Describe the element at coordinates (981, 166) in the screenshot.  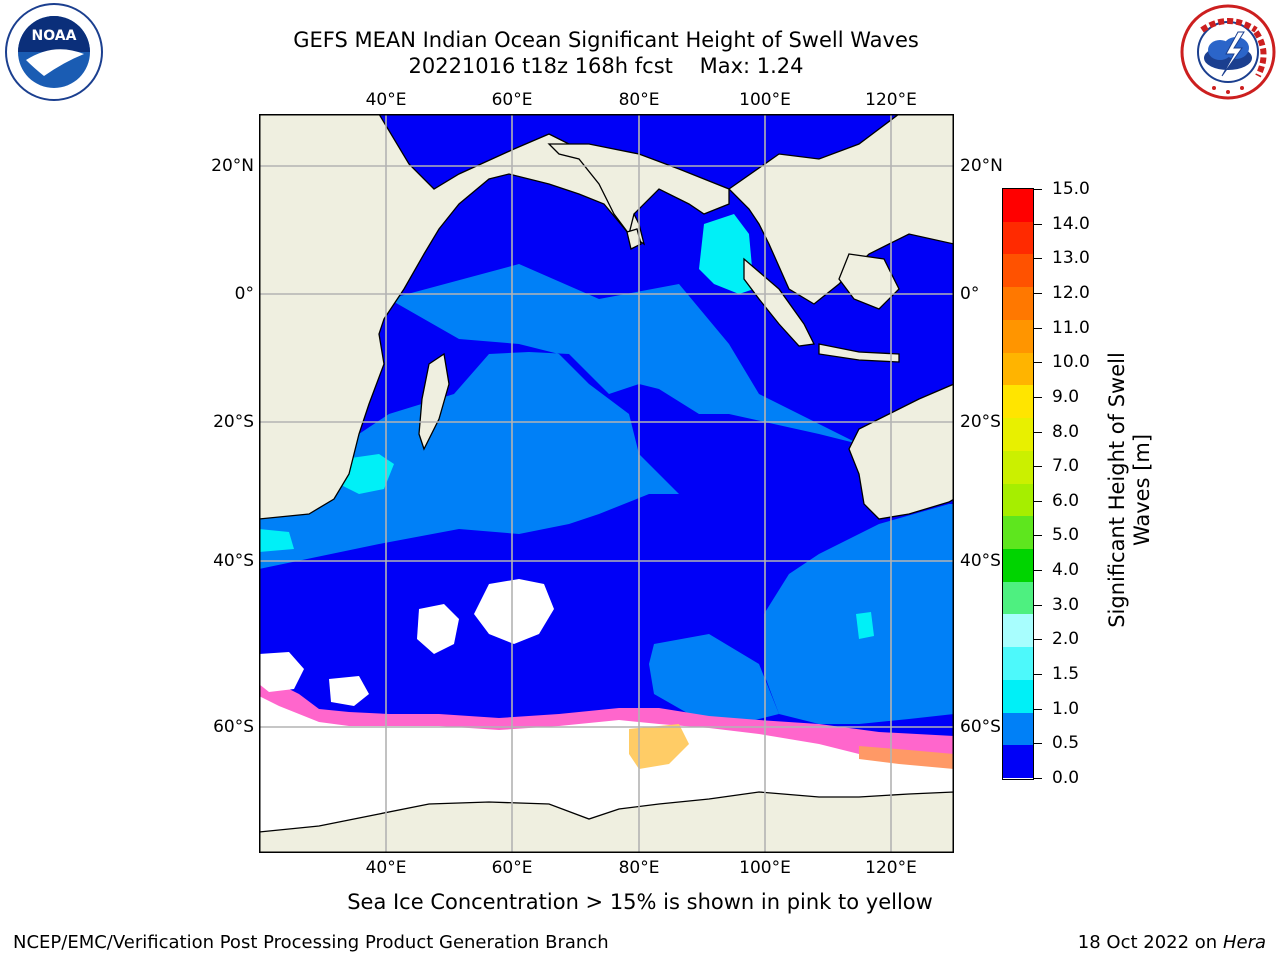
I see `lat-tick-right: 20°N` at that location.